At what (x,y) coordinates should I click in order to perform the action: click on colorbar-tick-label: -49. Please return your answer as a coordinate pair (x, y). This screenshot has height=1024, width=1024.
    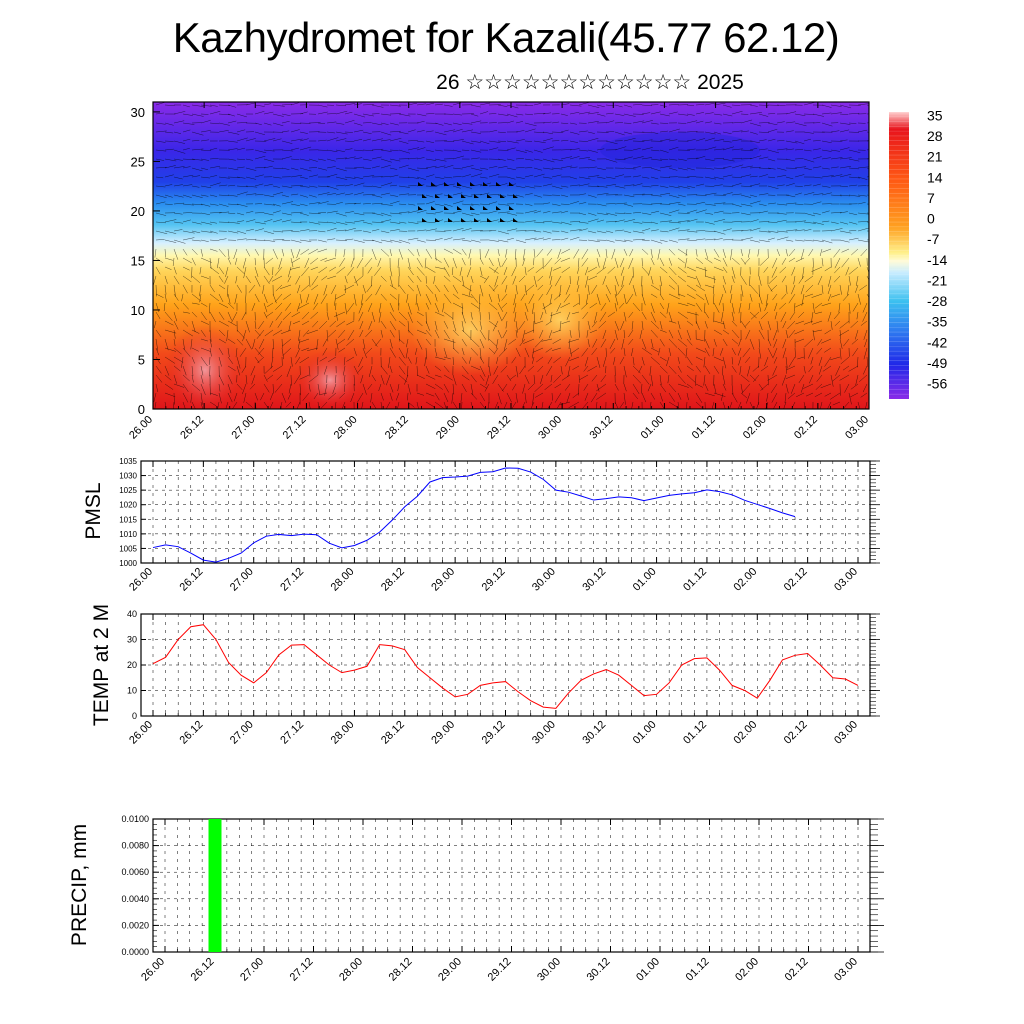
    Looking at the image, I should click on (937, 363).